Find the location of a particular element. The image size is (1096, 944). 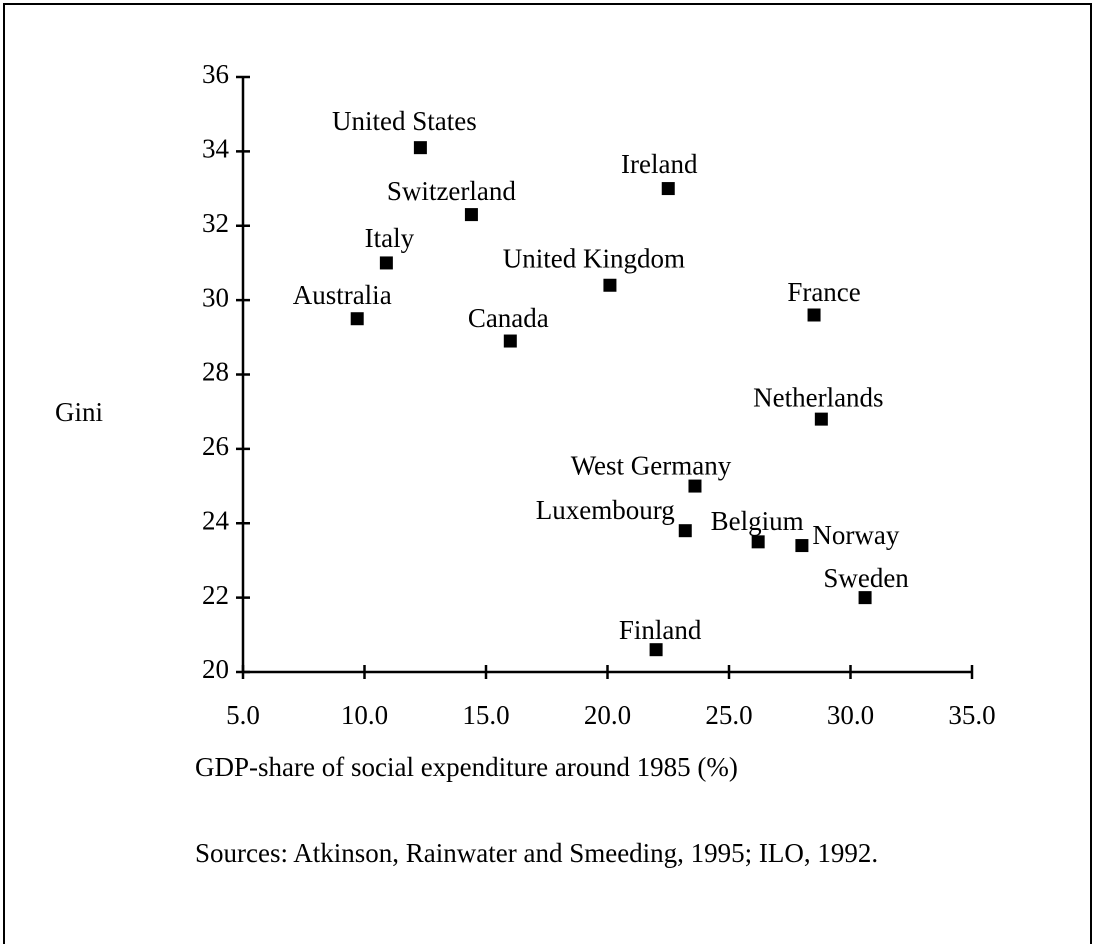

y-tick-label: 24 is located at coordinates (216, 520).